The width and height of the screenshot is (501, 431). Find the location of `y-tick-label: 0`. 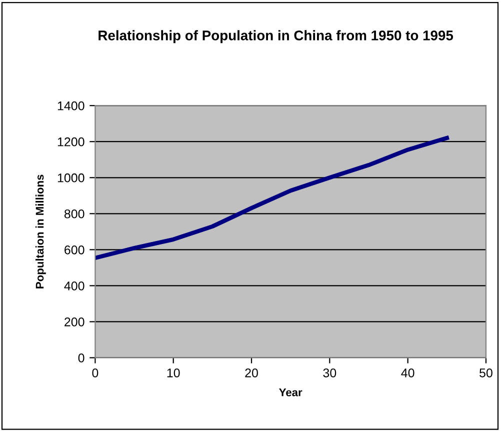

y-tick-label: 0 is located at coordinates (81, 358).